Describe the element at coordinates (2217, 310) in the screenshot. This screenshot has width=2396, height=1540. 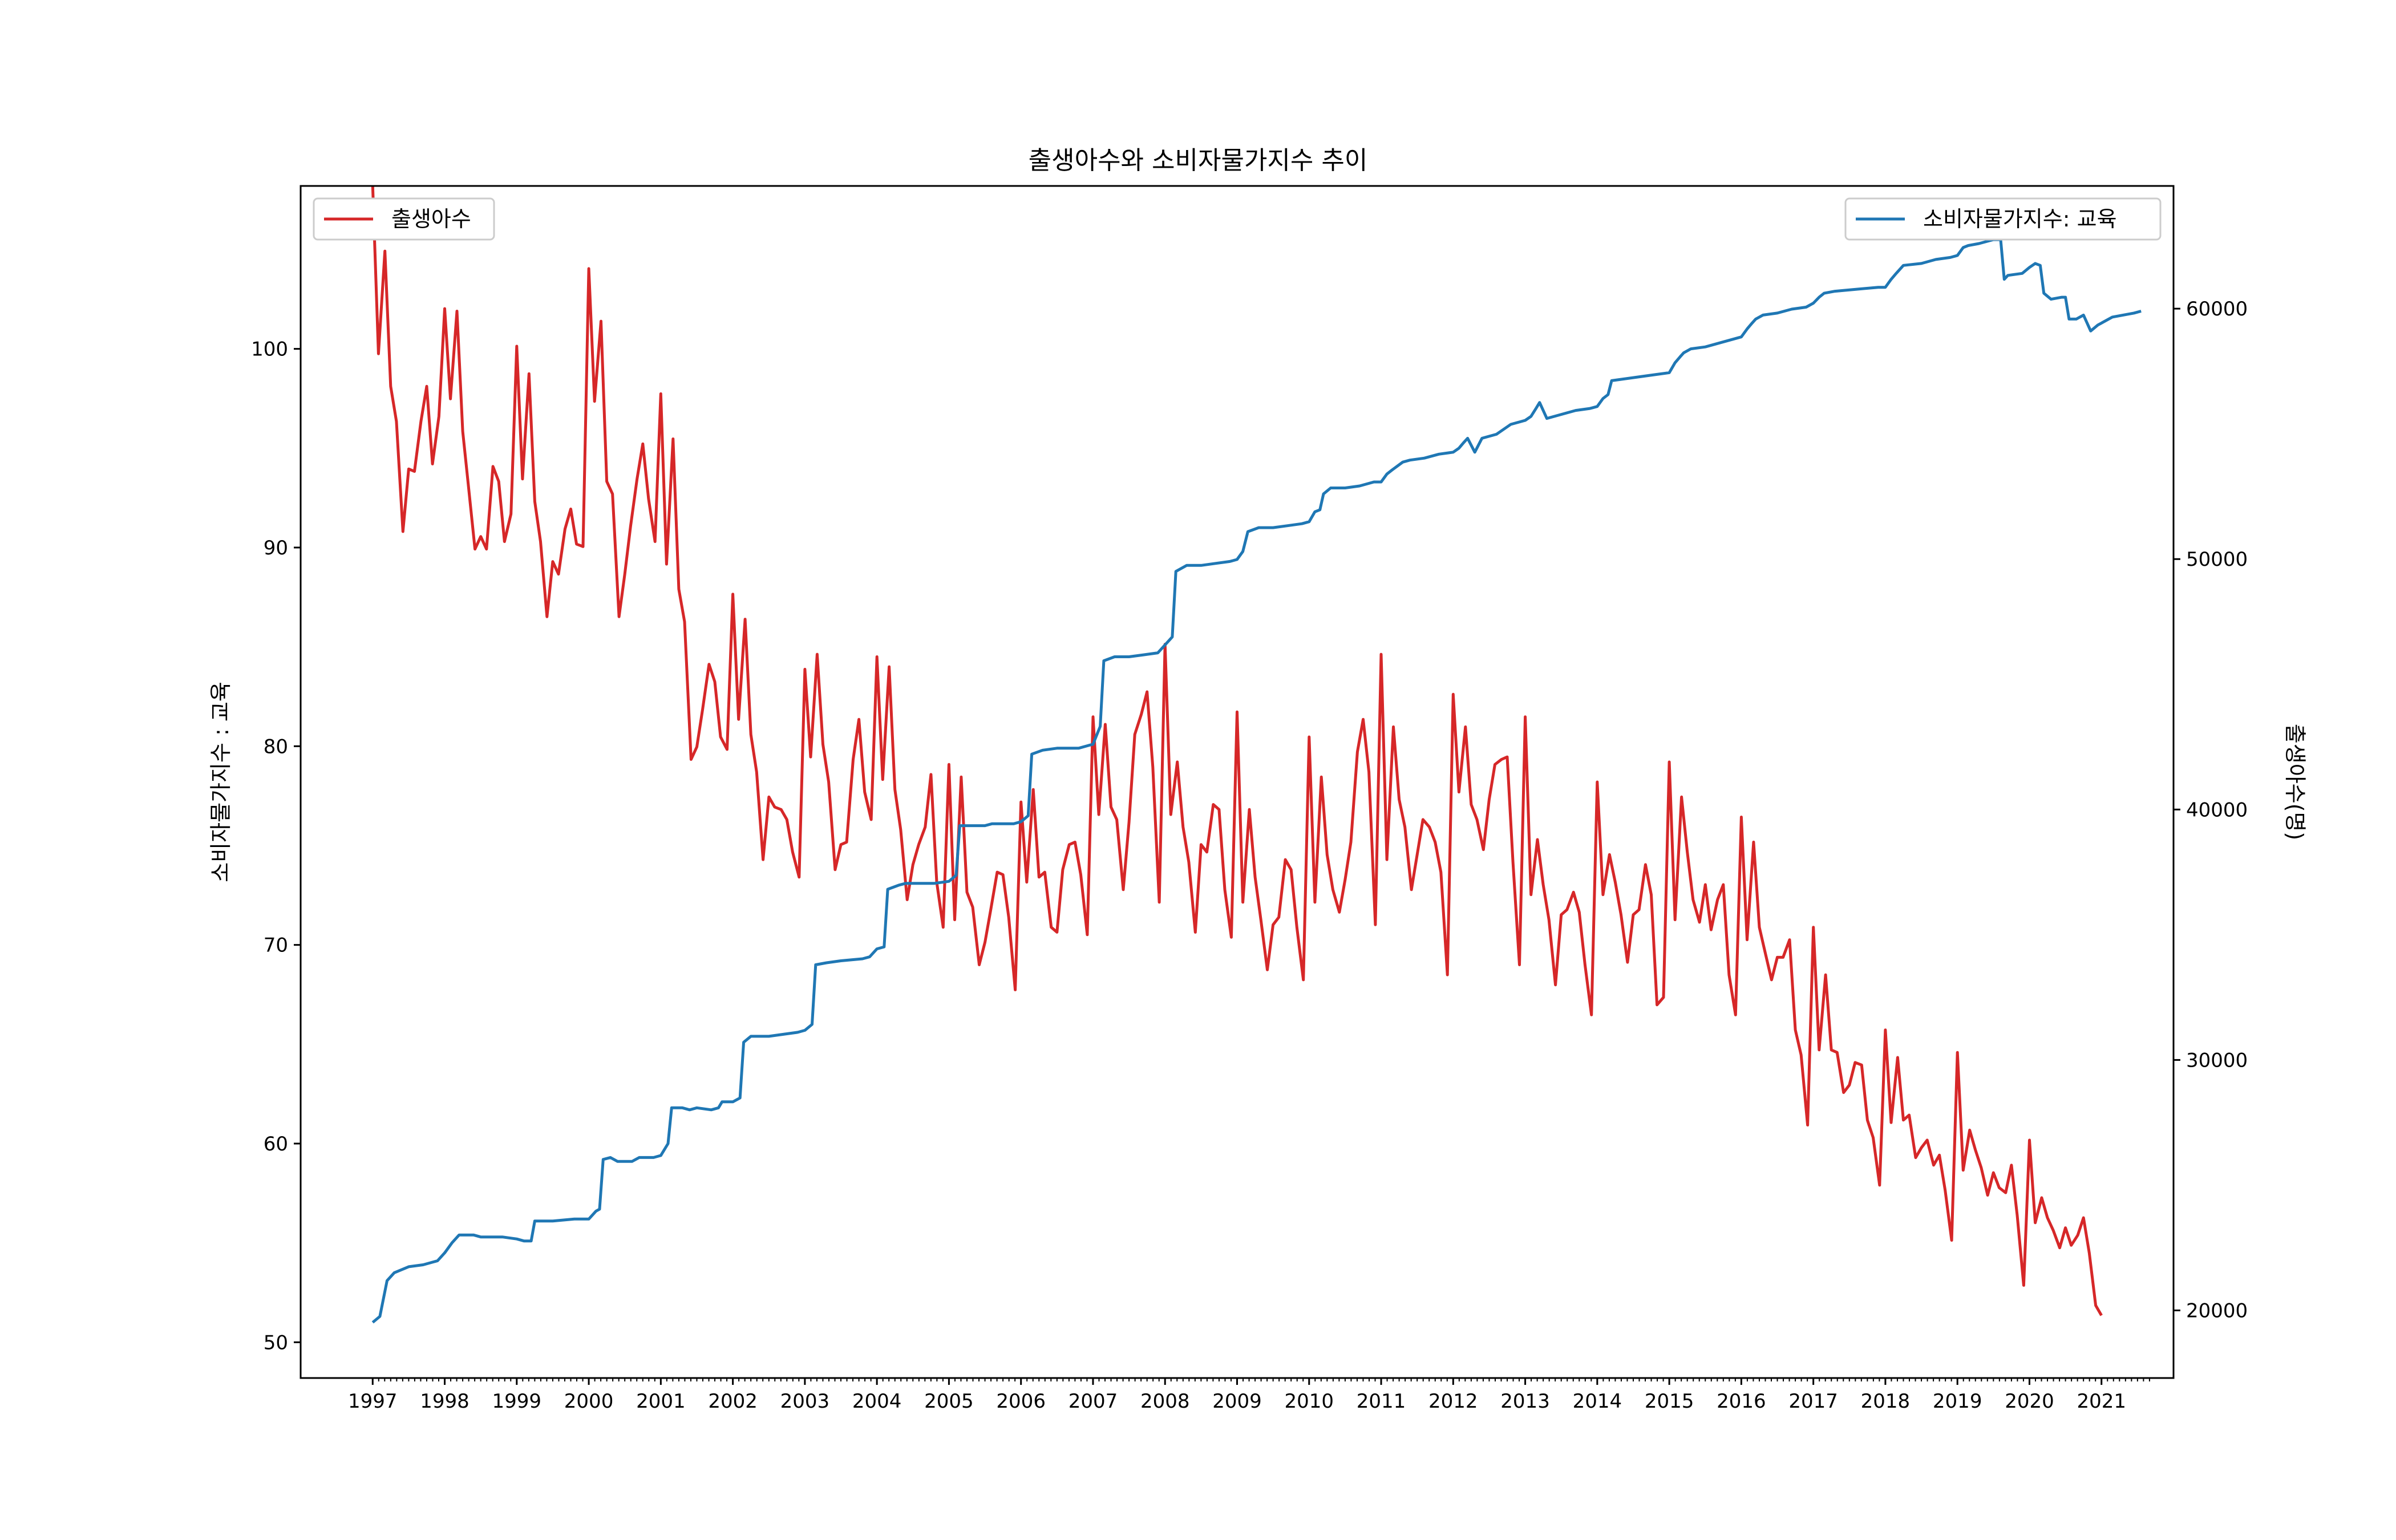
I see `y-right-tick-label: 60000` at that location.